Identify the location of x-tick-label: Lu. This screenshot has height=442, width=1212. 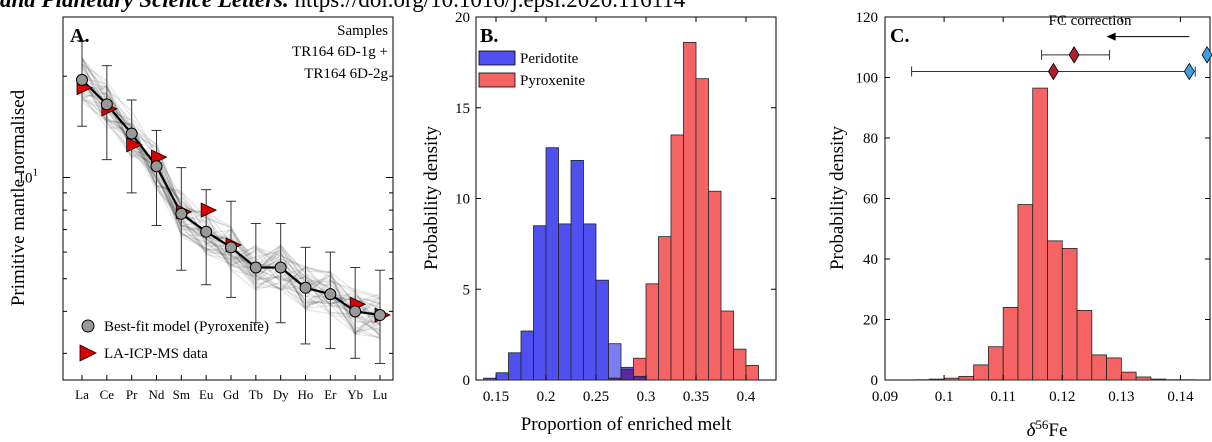
(380, 394).